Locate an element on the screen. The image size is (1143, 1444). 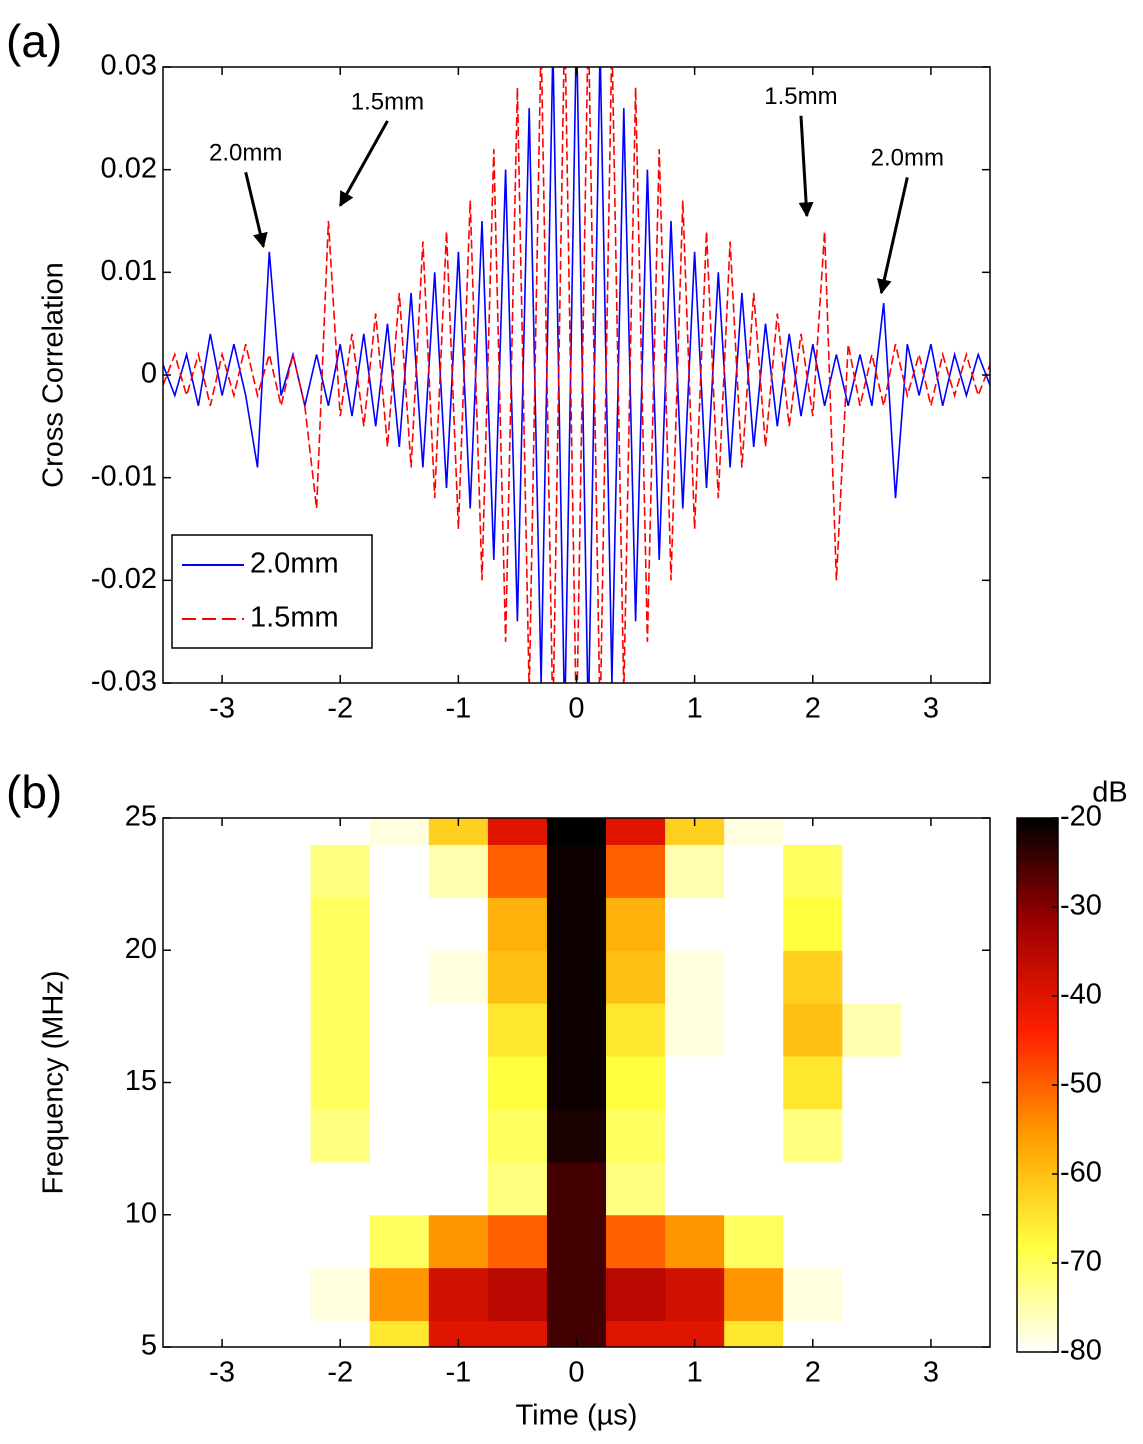
y-tick-label: 0 is located at coordinates (149, 374).